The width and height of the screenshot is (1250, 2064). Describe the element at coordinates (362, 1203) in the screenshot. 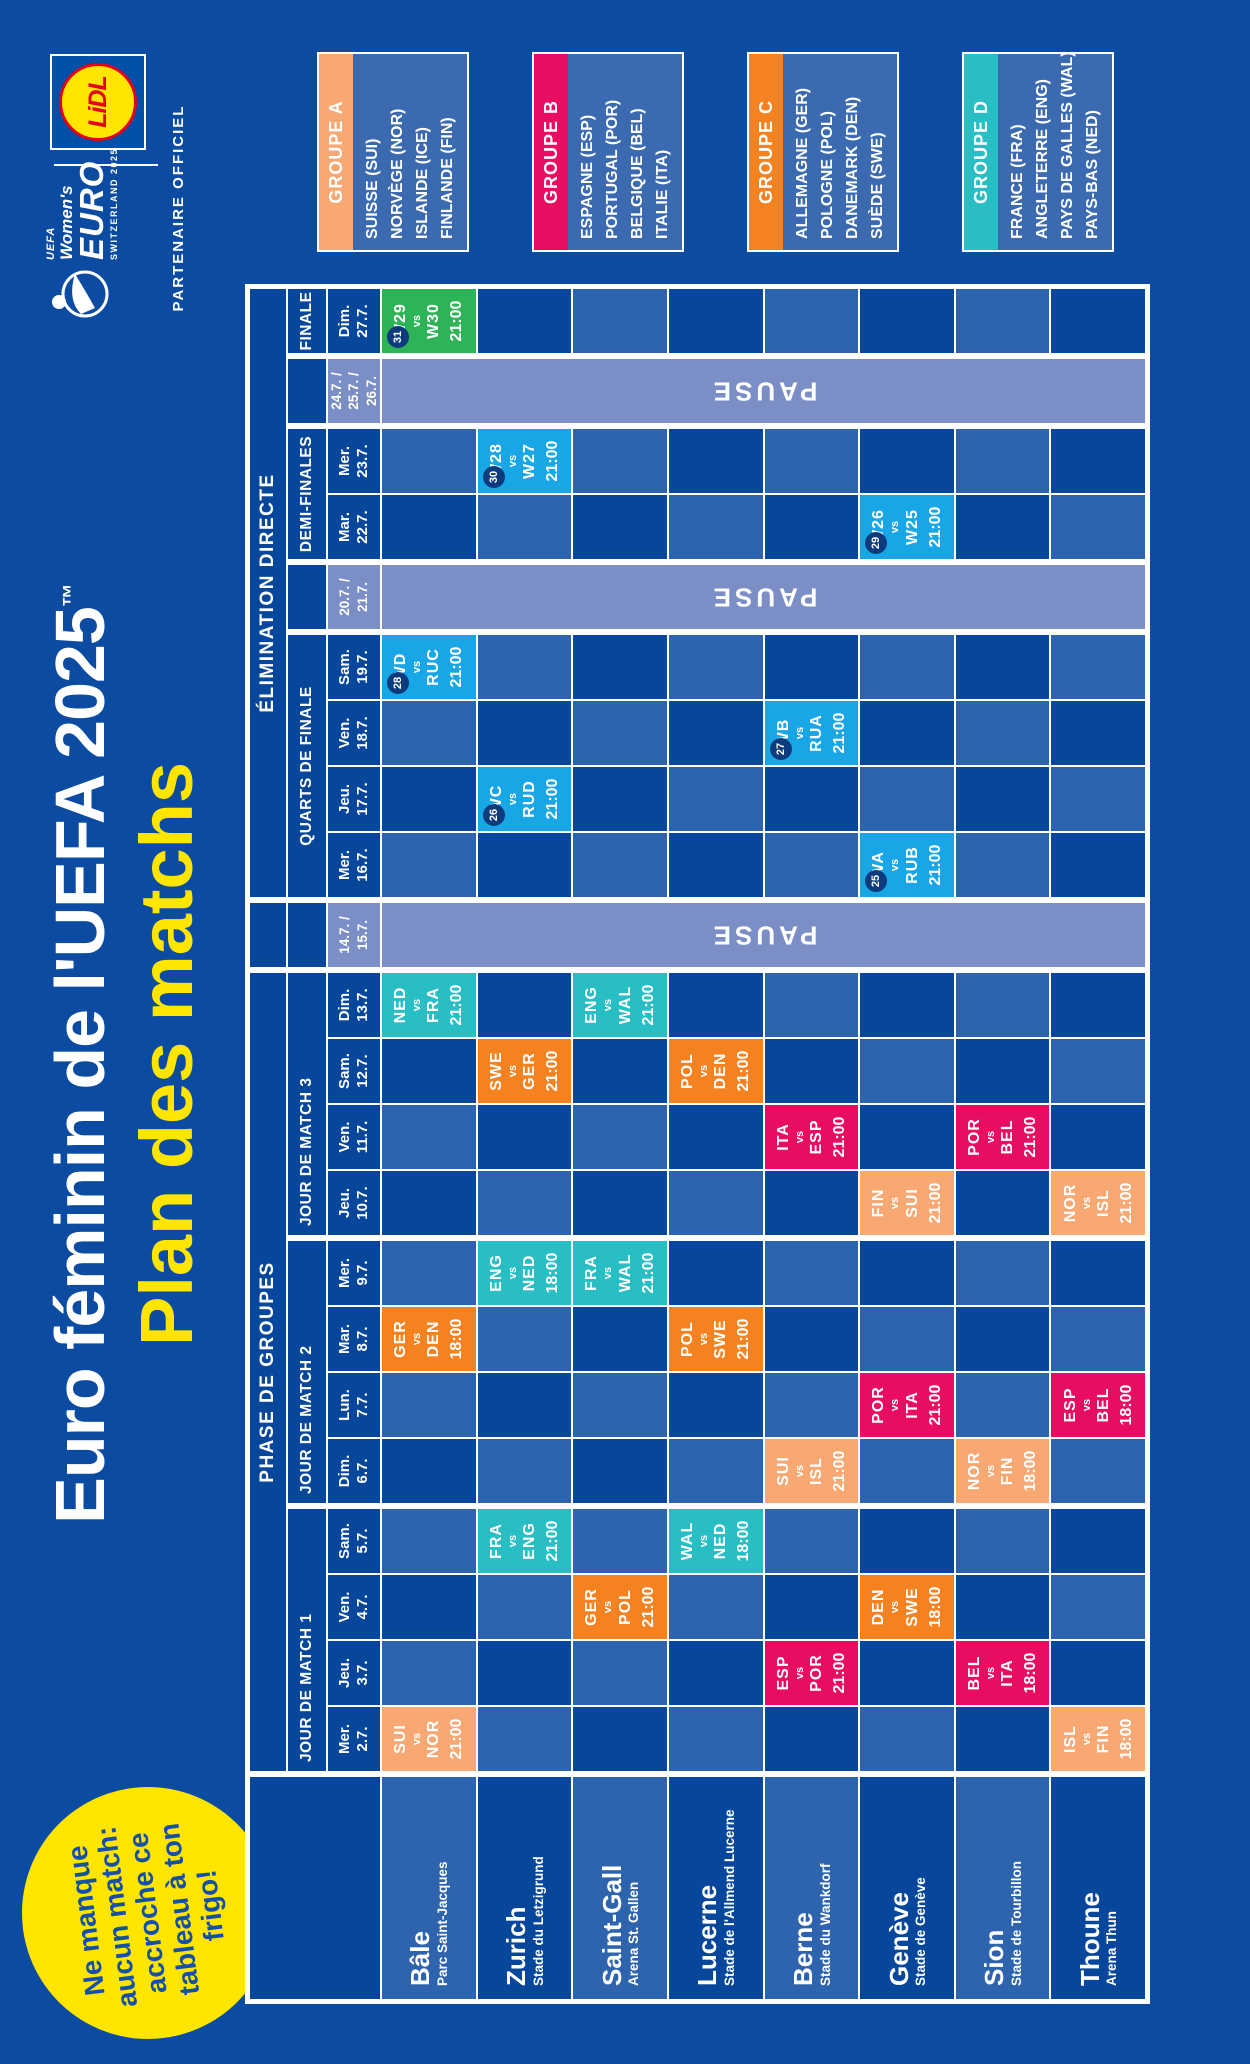

I see `date-label: 10.7.` at that location.